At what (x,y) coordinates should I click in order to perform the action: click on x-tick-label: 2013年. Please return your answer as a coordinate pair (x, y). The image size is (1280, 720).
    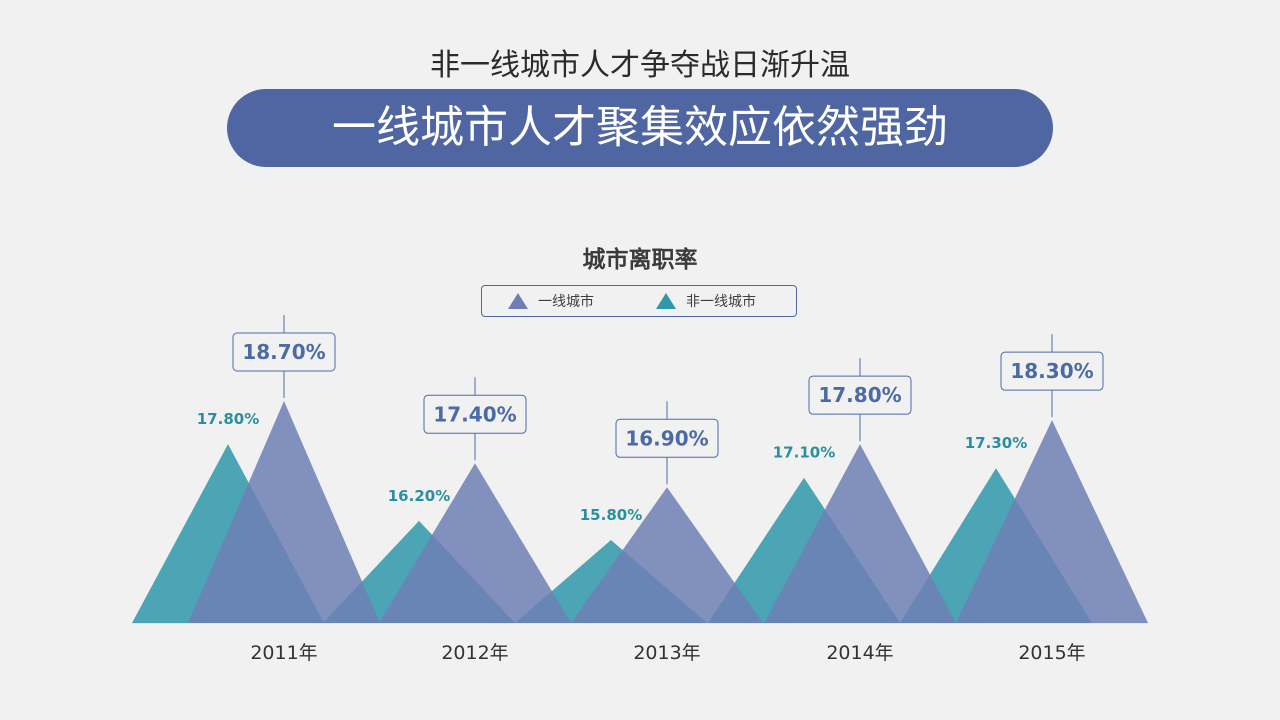
    Looking at the image, I should click on (666, 653).